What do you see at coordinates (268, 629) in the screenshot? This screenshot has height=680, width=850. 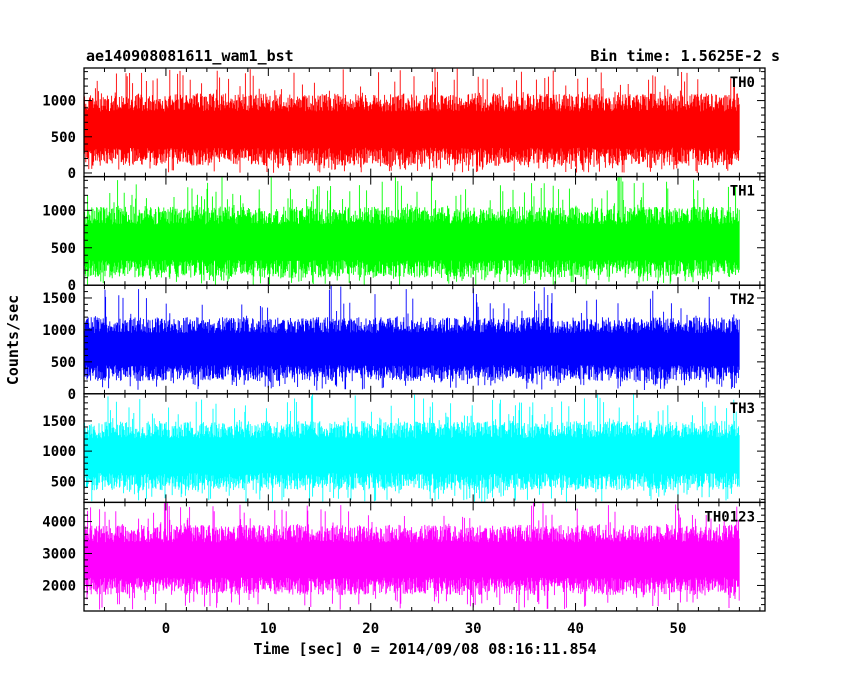 I see `x-tick-label: 10` at bounding box center [268, 629].